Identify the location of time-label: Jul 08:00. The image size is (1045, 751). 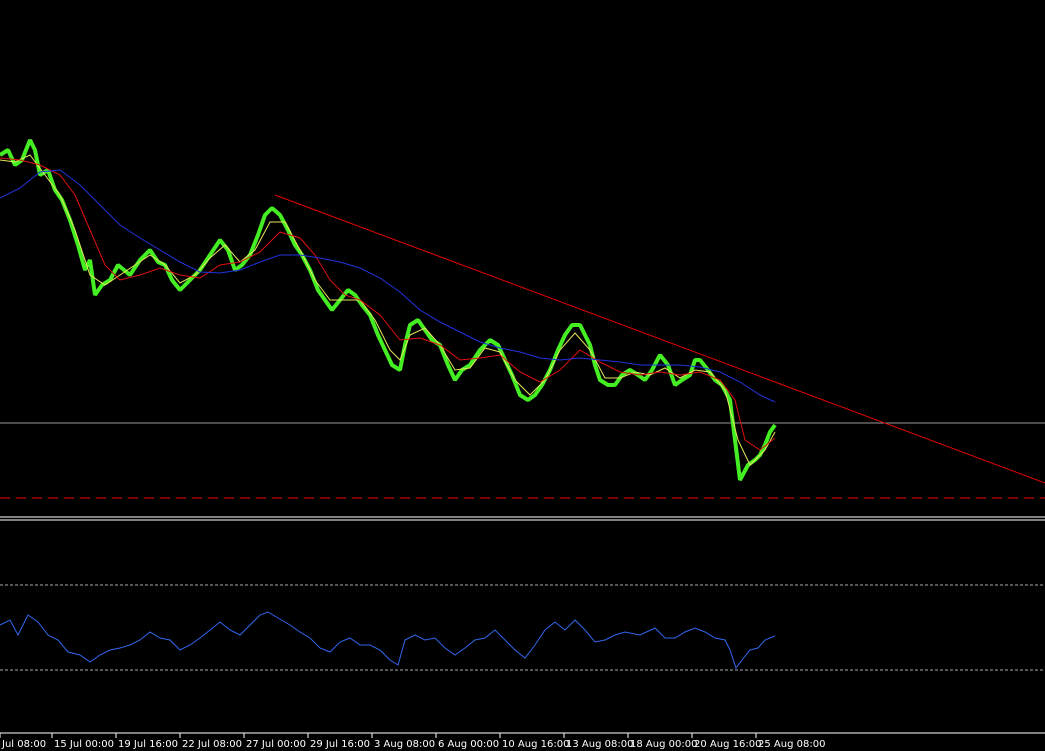
(23, 744).